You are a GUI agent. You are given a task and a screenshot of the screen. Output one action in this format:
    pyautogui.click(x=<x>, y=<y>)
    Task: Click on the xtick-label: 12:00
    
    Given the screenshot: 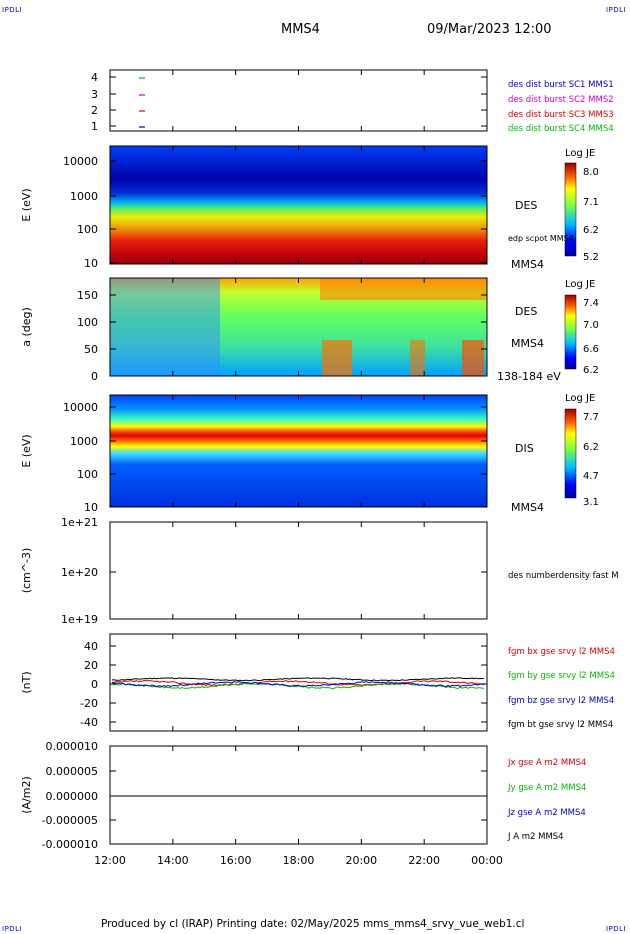 What is the action you would take?
    pyautogui.click(x=110, y=860)
    